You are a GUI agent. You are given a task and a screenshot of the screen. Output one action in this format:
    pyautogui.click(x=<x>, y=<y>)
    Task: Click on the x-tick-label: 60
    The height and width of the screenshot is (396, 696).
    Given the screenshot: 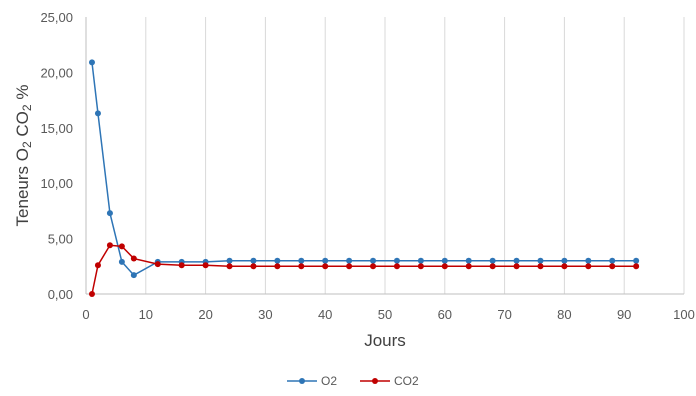 What is the action you would take?
    pyautogui.click(x=445, y=314)
    